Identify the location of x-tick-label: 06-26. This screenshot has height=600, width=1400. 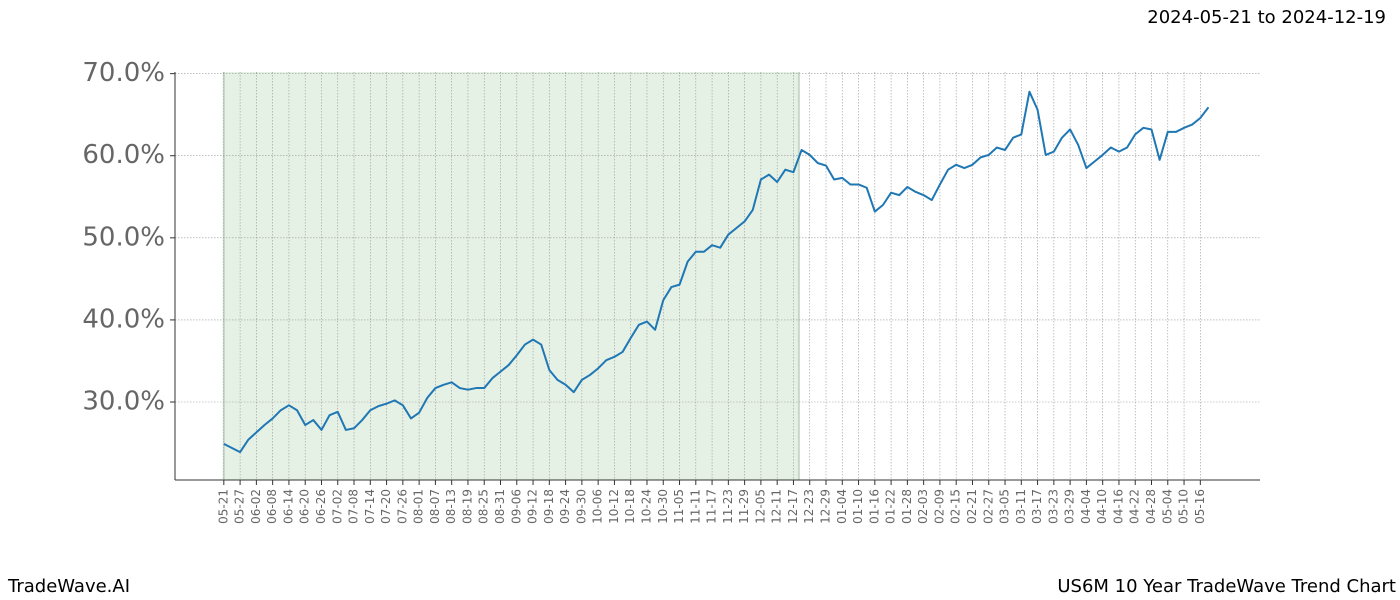
(321, 506).